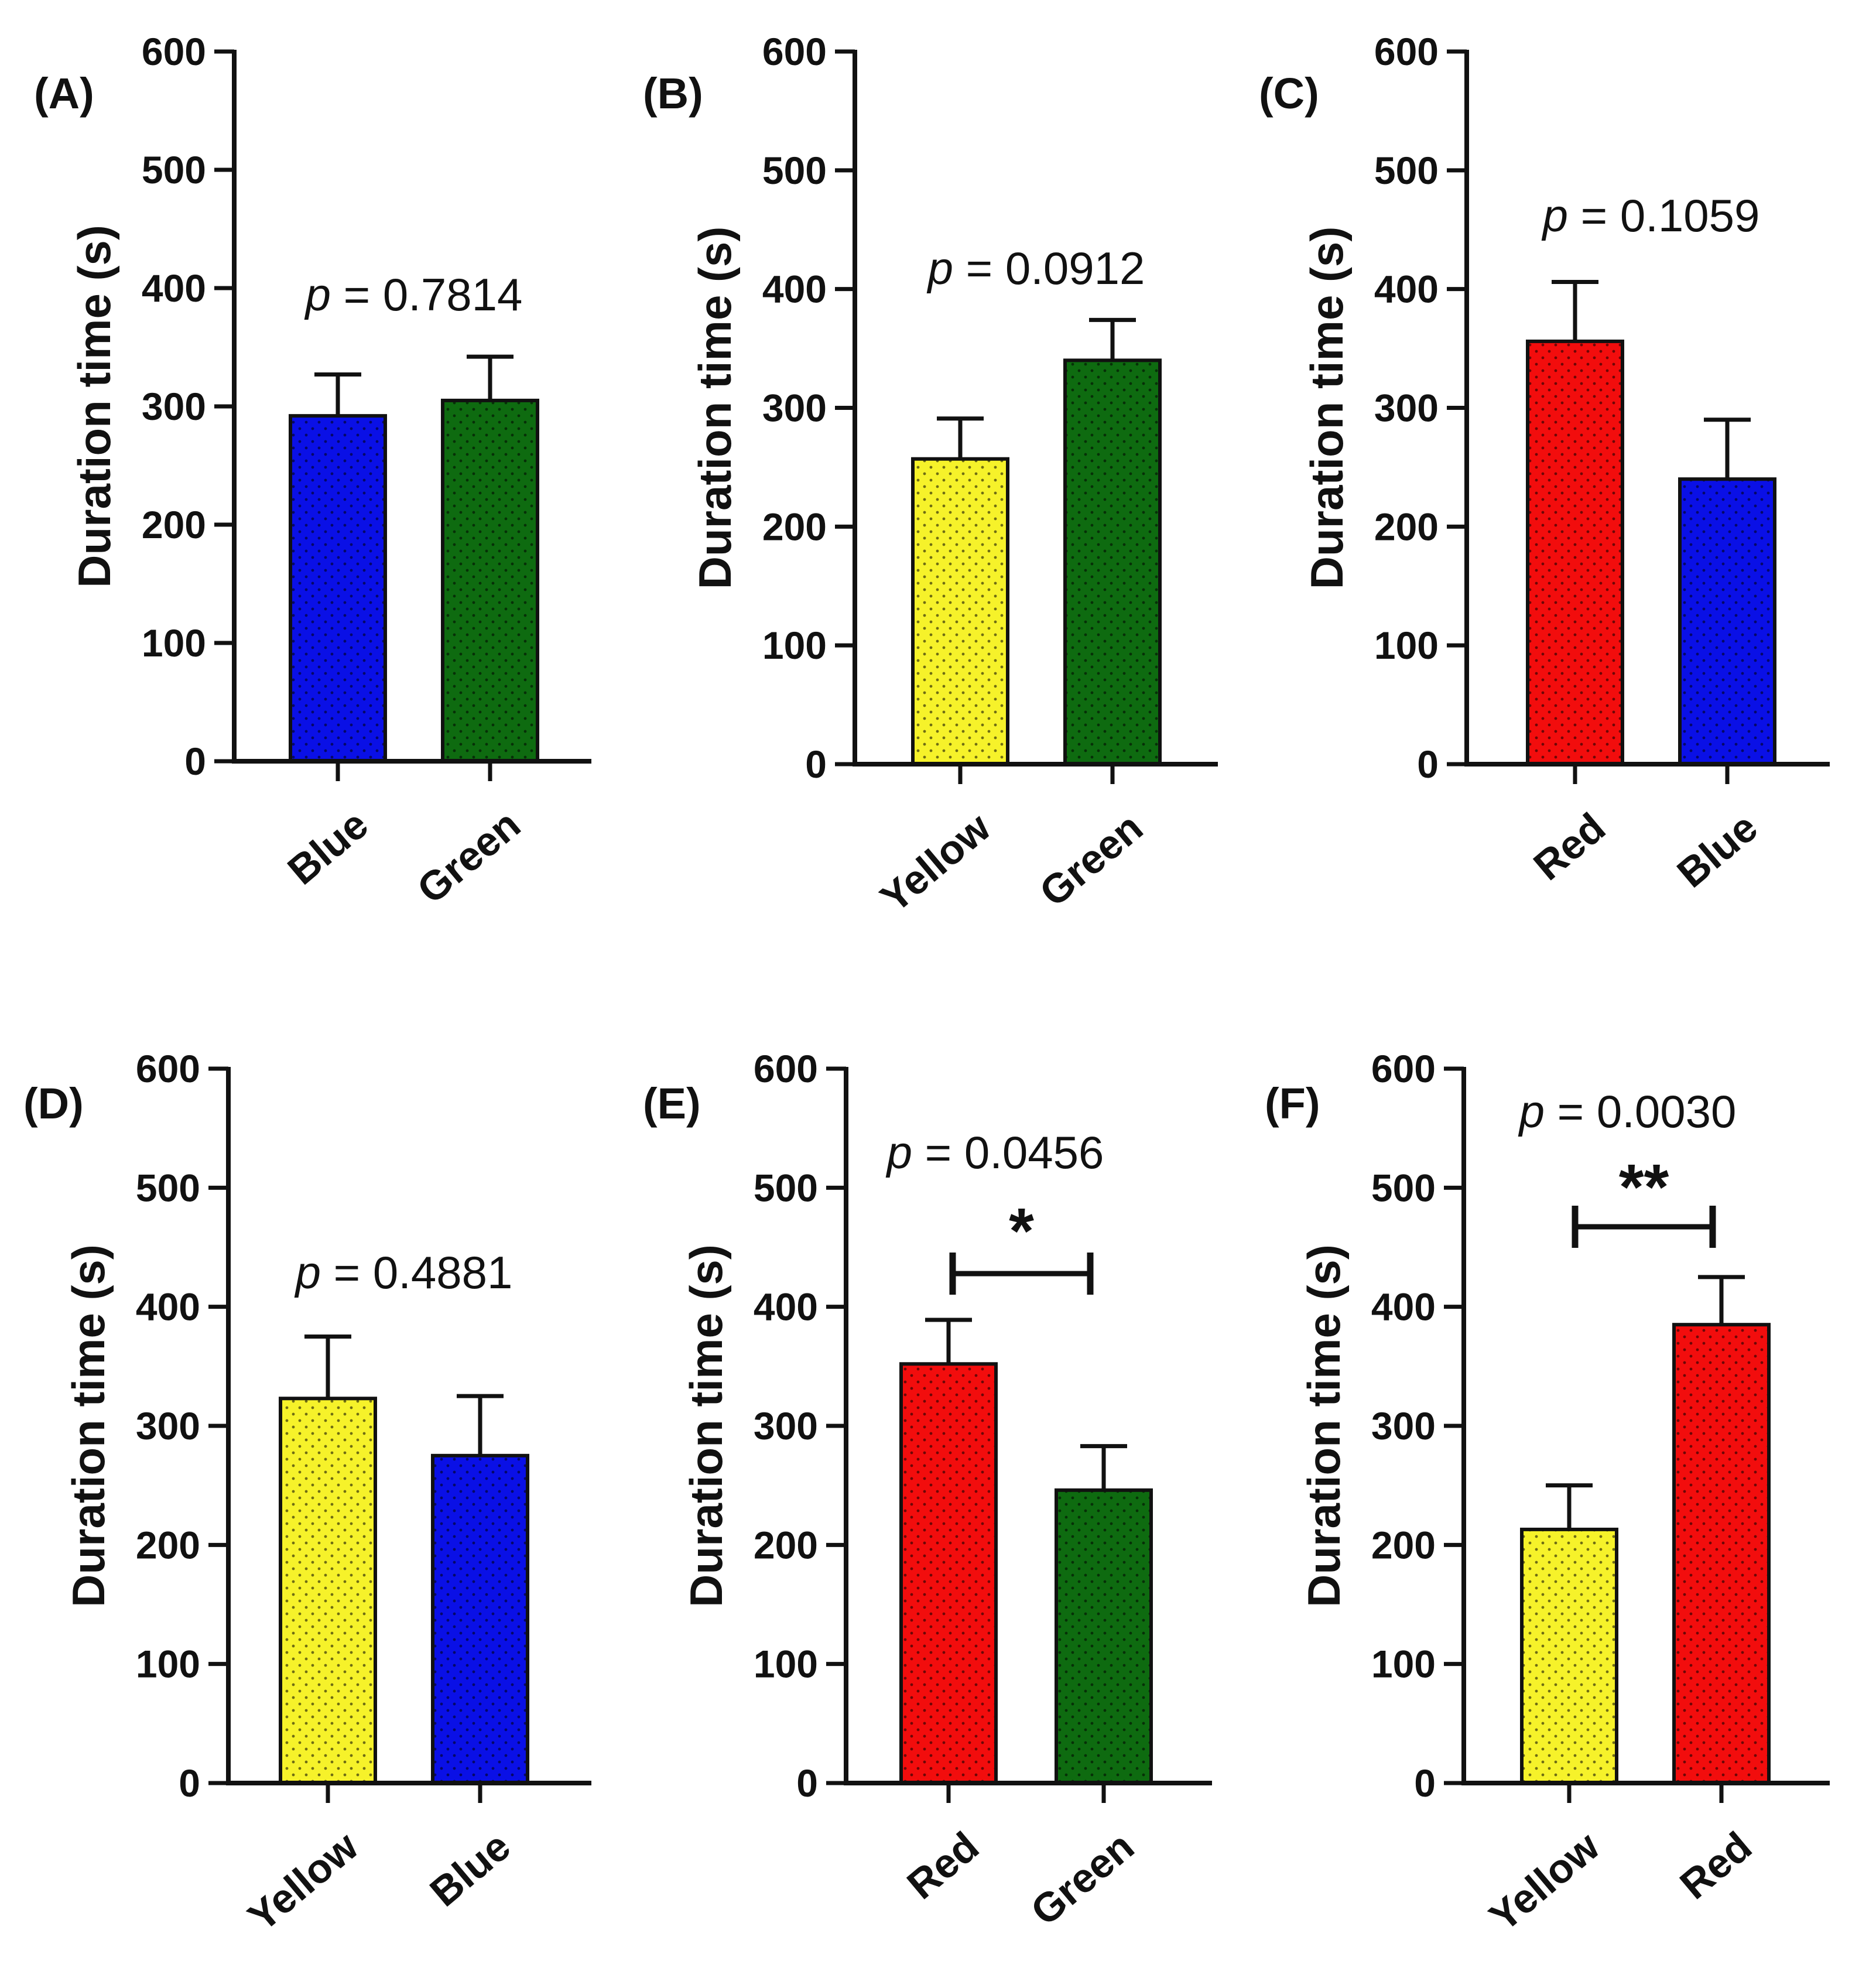 The height and width of the screenshot is (1988, 1852). What do you see at coordinates (64, 94) in the screenshot?
I see `panel-letter: (A)` at bounding box center [64, 94].